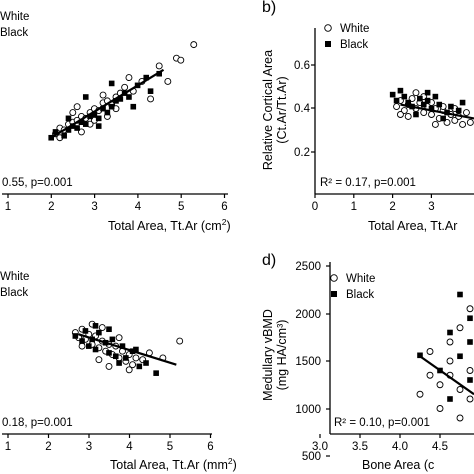 Image resolution: width=474 pixels, height=474 pixels. Describe the element at coordinates (165, 226) in the screenshot. I see `x-axis-title-main: Total Area, Tt.Ar (cm` at that location.